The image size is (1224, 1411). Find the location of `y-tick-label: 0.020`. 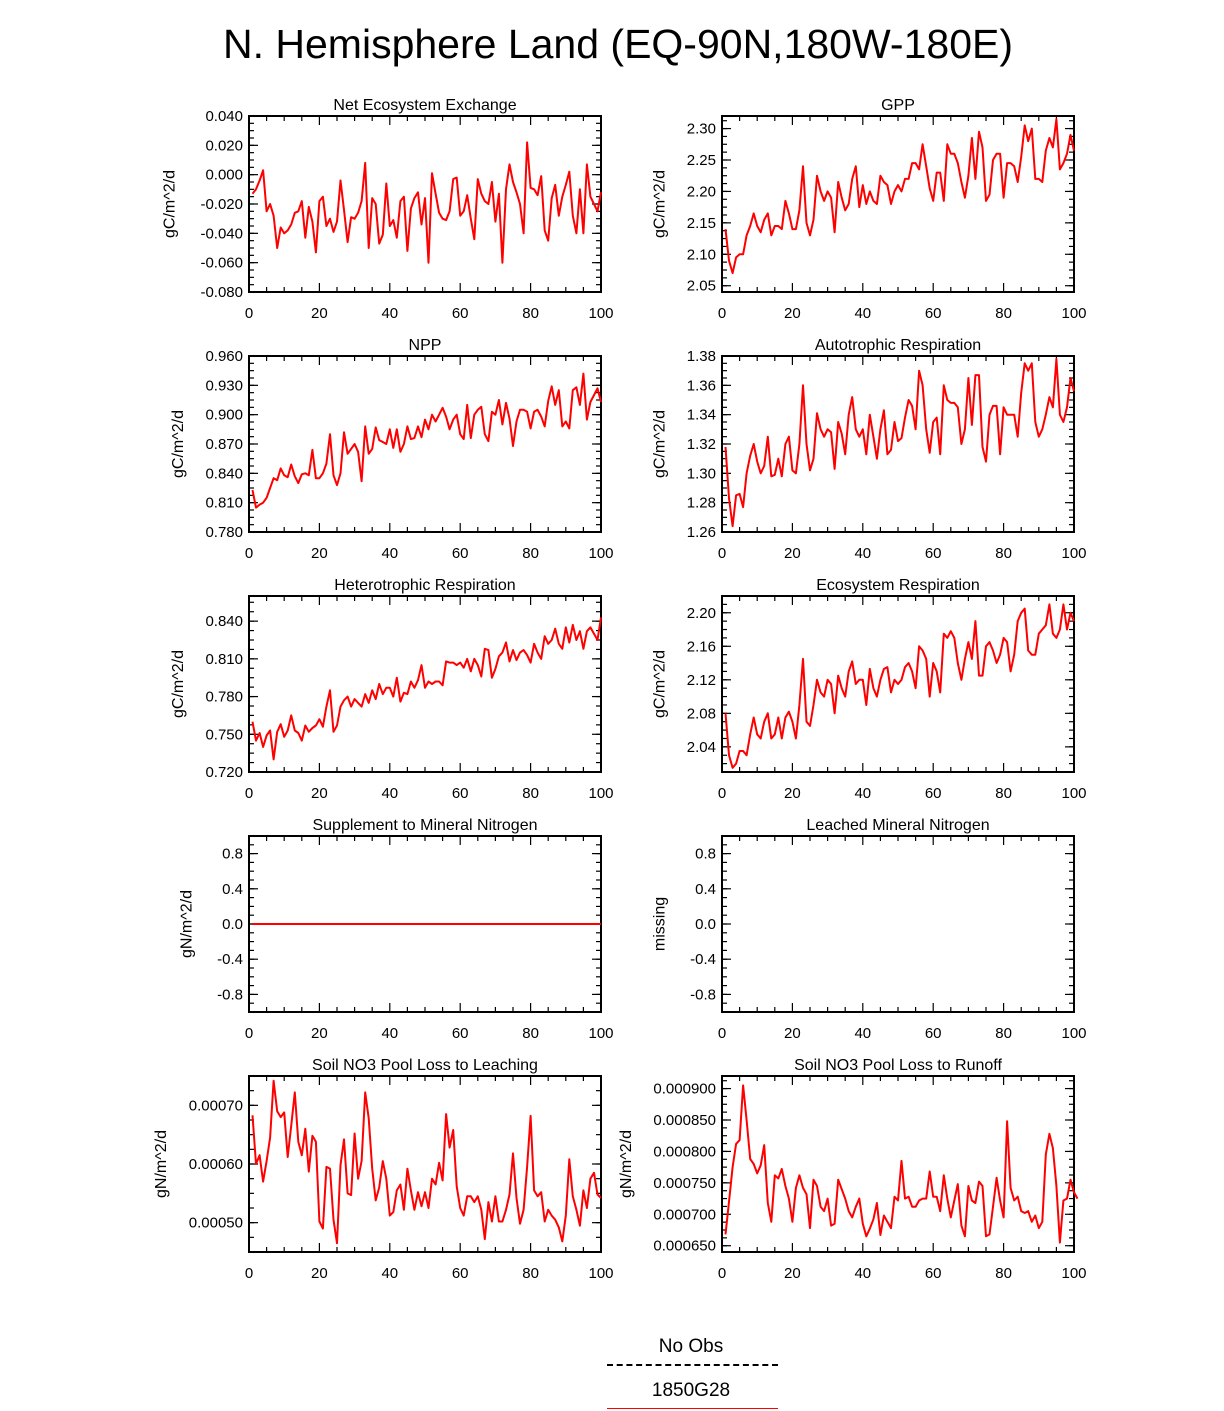

y-tick-label: 0.020 is located at coordinates (224, 145).